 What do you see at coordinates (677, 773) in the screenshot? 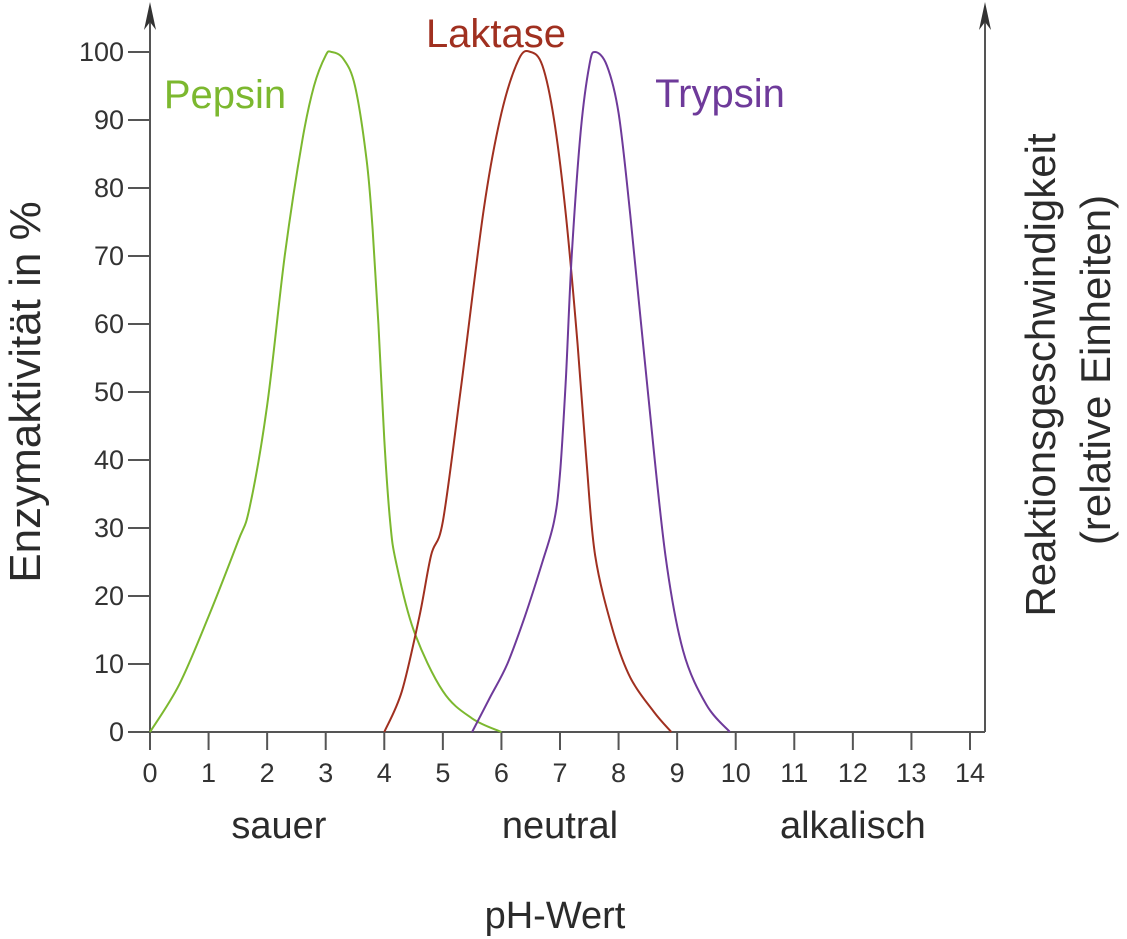
I see `x-tick-label: 9` at bounding box center [677, 773].